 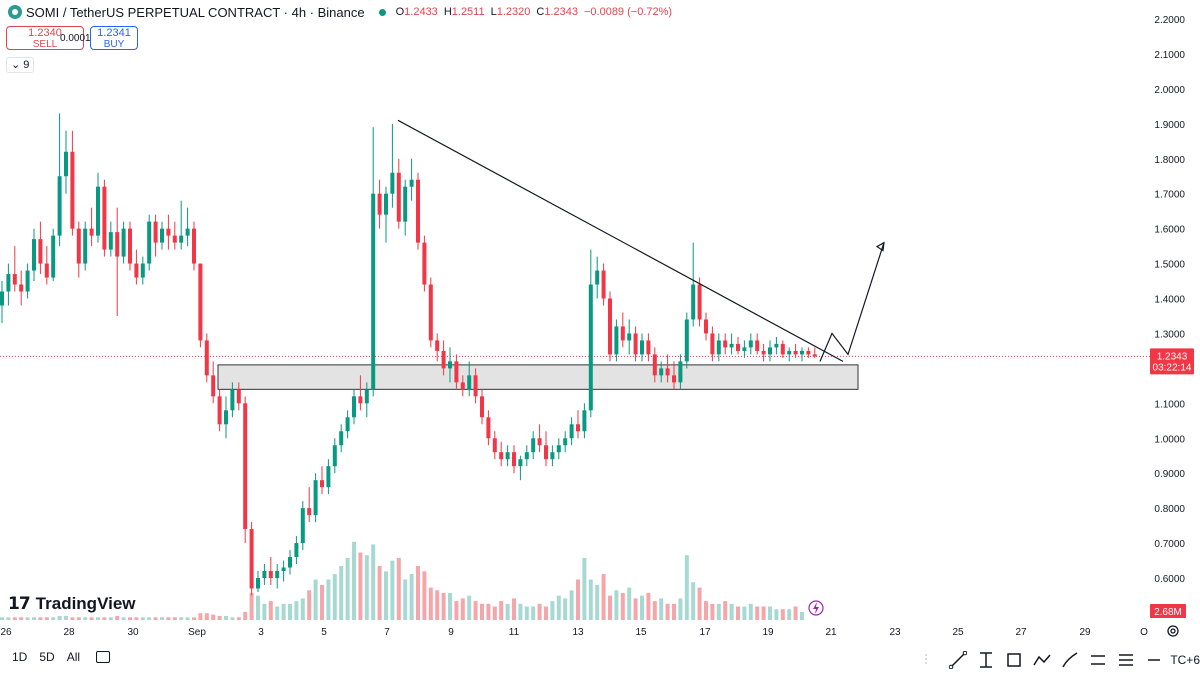 What do you see at coordinates (852, 302) in the screenshot?
I see `projection-path` at bounding box center [852, 302].